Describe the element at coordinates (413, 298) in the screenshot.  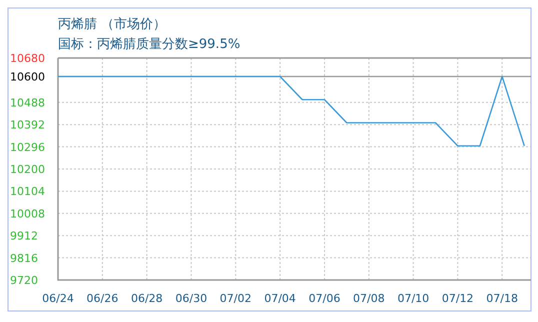
I see `x-tick-label: 07/10` at that location.